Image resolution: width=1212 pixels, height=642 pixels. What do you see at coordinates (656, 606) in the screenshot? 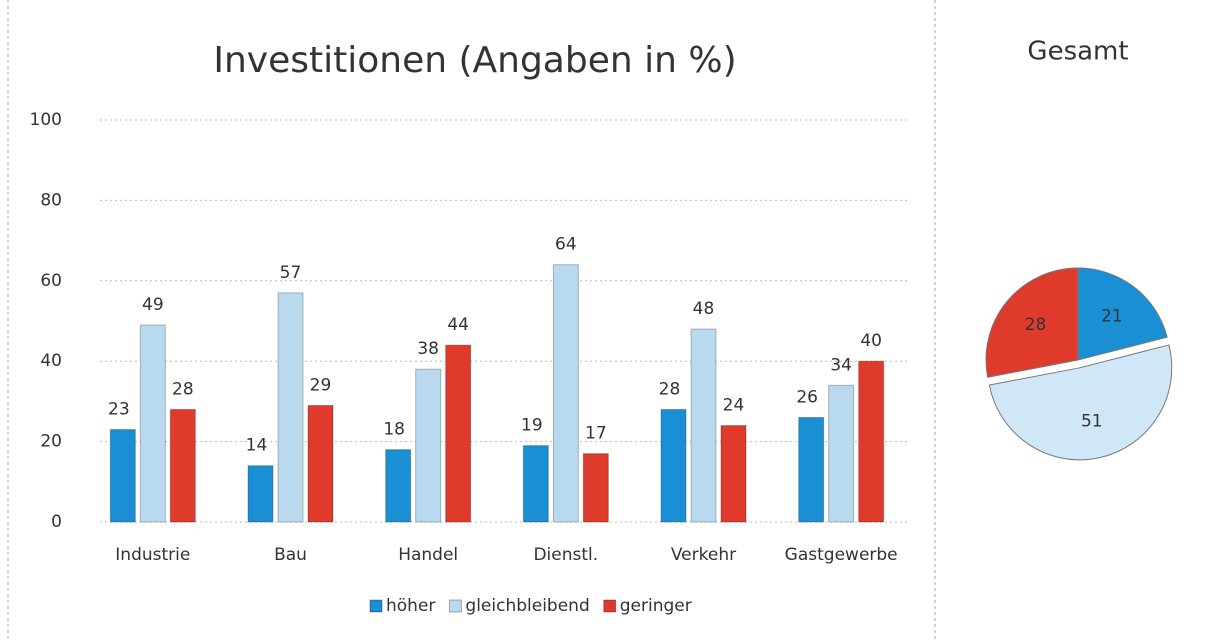
I see `legend-label: geringer` at bounding box center [656, 606].